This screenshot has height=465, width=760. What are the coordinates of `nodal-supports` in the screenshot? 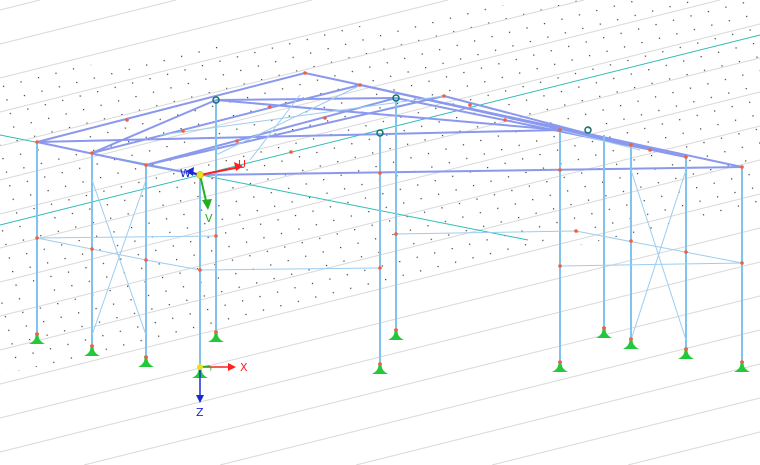 It's located at (389, 352).